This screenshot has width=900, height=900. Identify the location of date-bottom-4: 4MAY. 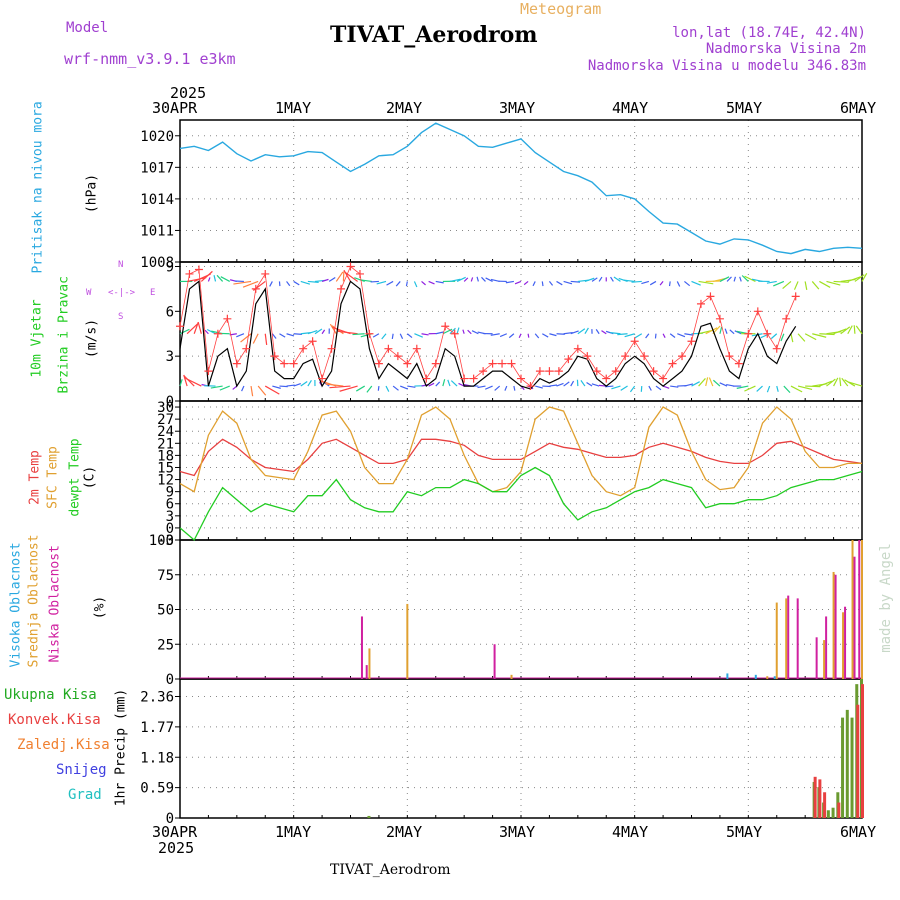
(630, 832).